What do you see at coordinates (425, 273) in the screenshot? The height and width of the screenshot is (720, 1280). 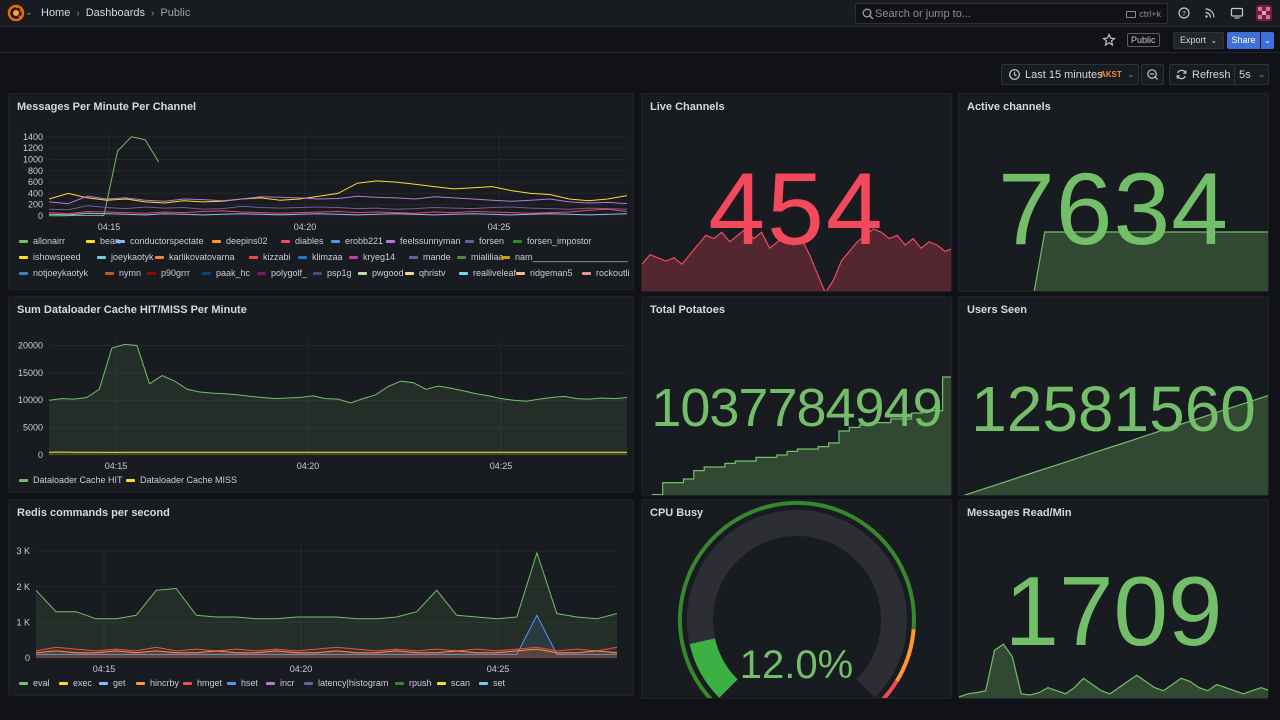 I see `legend-item: qhristv` at bounding box center [425, 273].